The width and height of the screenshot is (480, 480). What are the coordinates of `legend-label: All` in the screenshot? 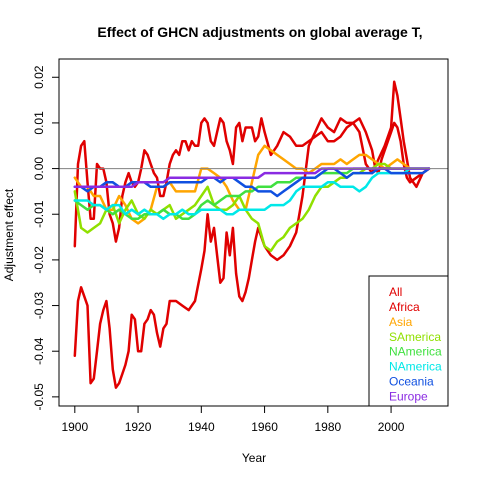 It's located at (395, 292).